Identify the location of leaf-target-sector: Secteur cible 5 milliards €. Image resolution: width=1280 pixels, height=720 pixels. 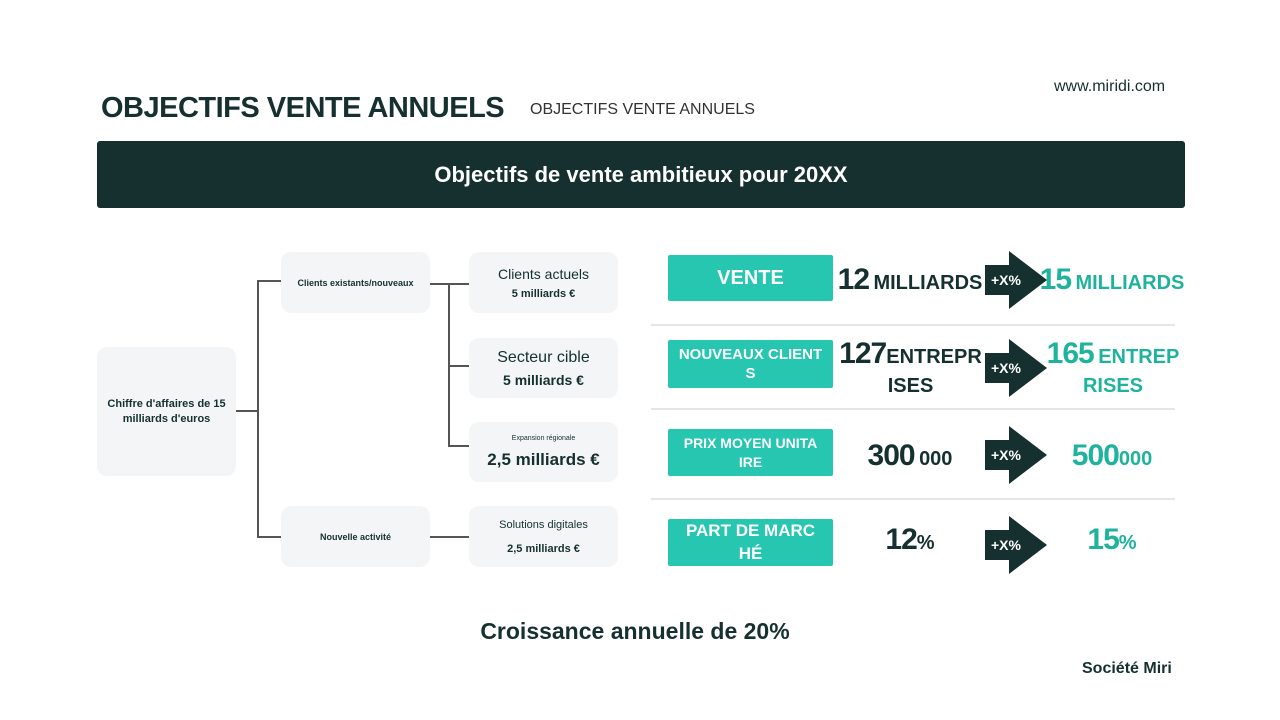
(543, 368).